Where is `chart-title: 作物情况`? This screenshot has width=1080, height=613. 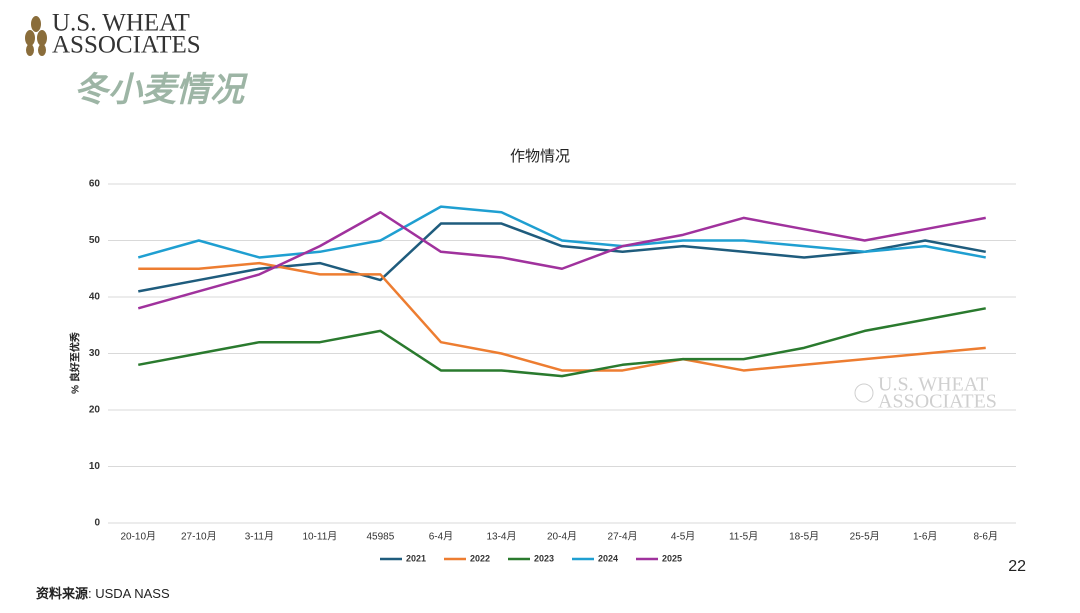
chart-title: 作物情况 is located at coordinates (540, 156).